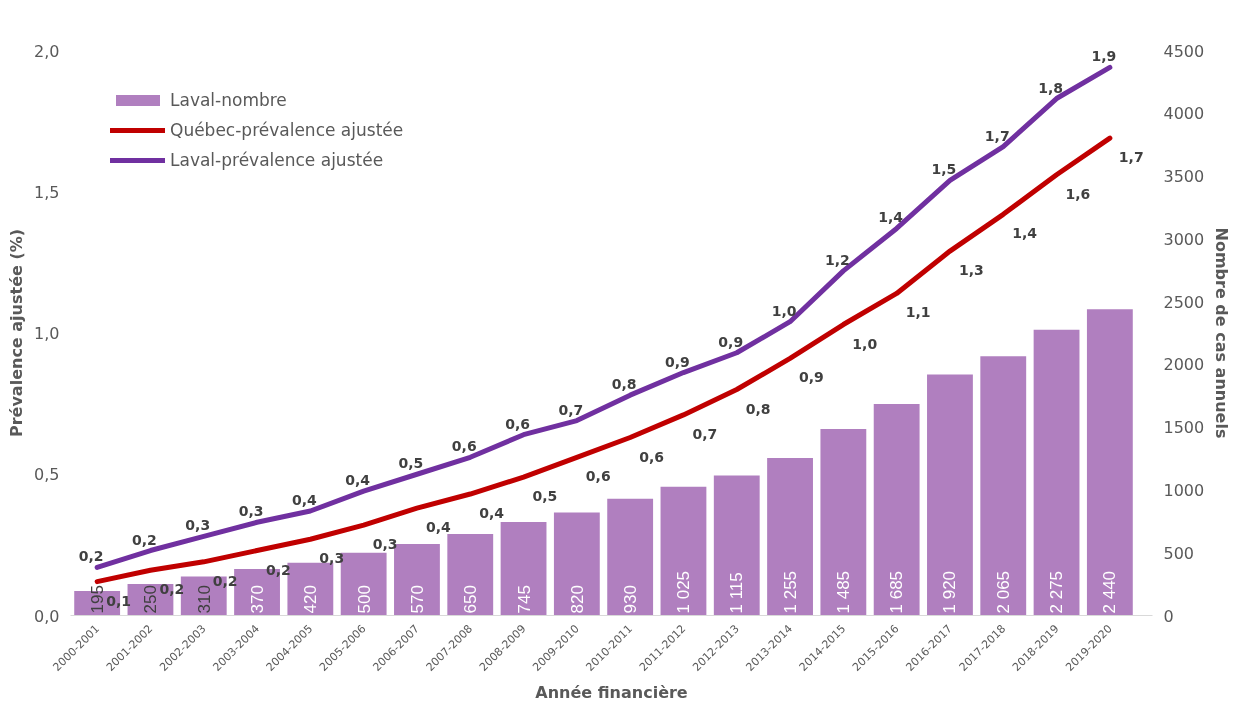 This screenshot has height=704, width=1234. I want to click on data-label: 1 025, so click(683, 592).